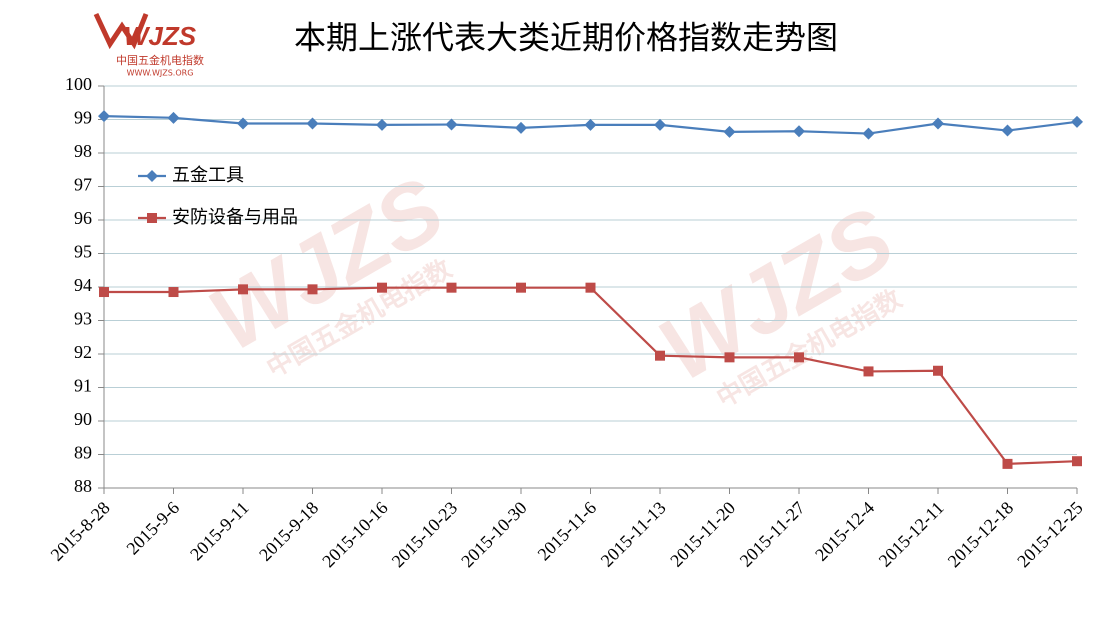 Image resolution: width=1108 pixels, height=631 pixels. Describe the element at coordinates (78, 84) in the screenshot. I see `y-tick-label: 100` at that location.